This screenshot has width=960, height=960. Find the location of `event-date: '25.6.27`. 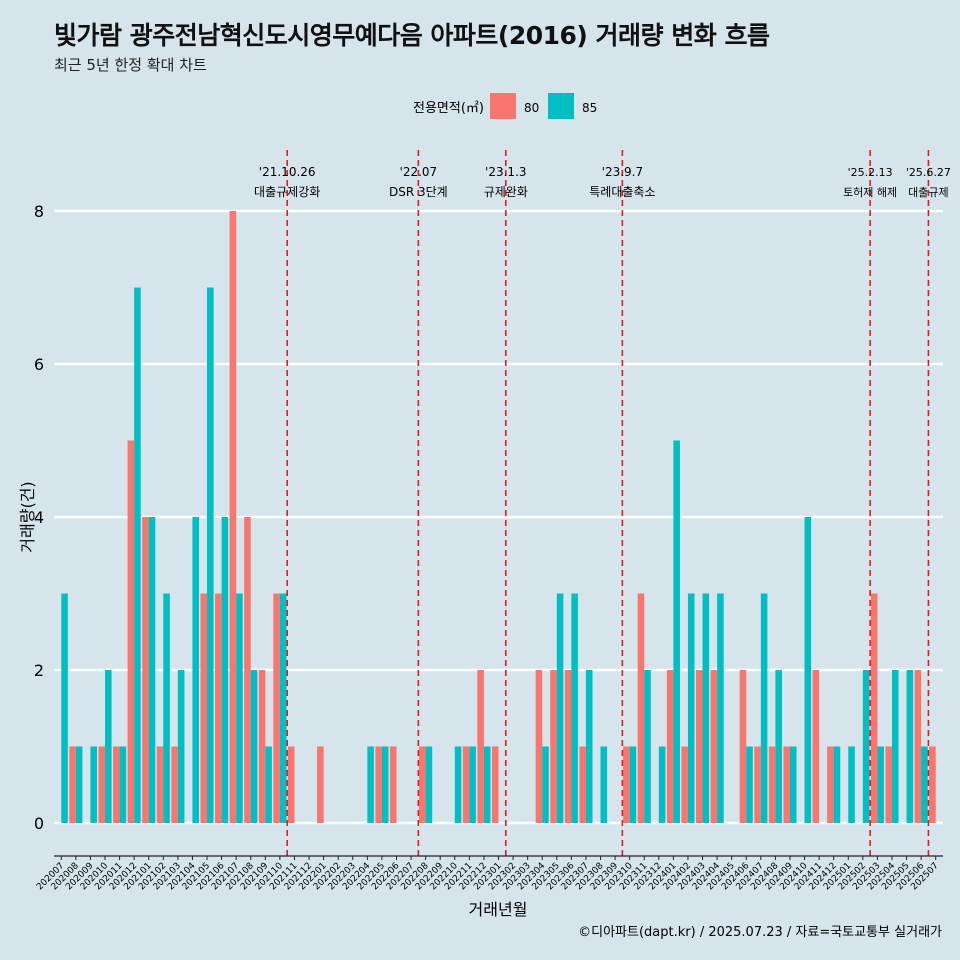

event-date: '25.6.27 is located at coordinates (928, 172).